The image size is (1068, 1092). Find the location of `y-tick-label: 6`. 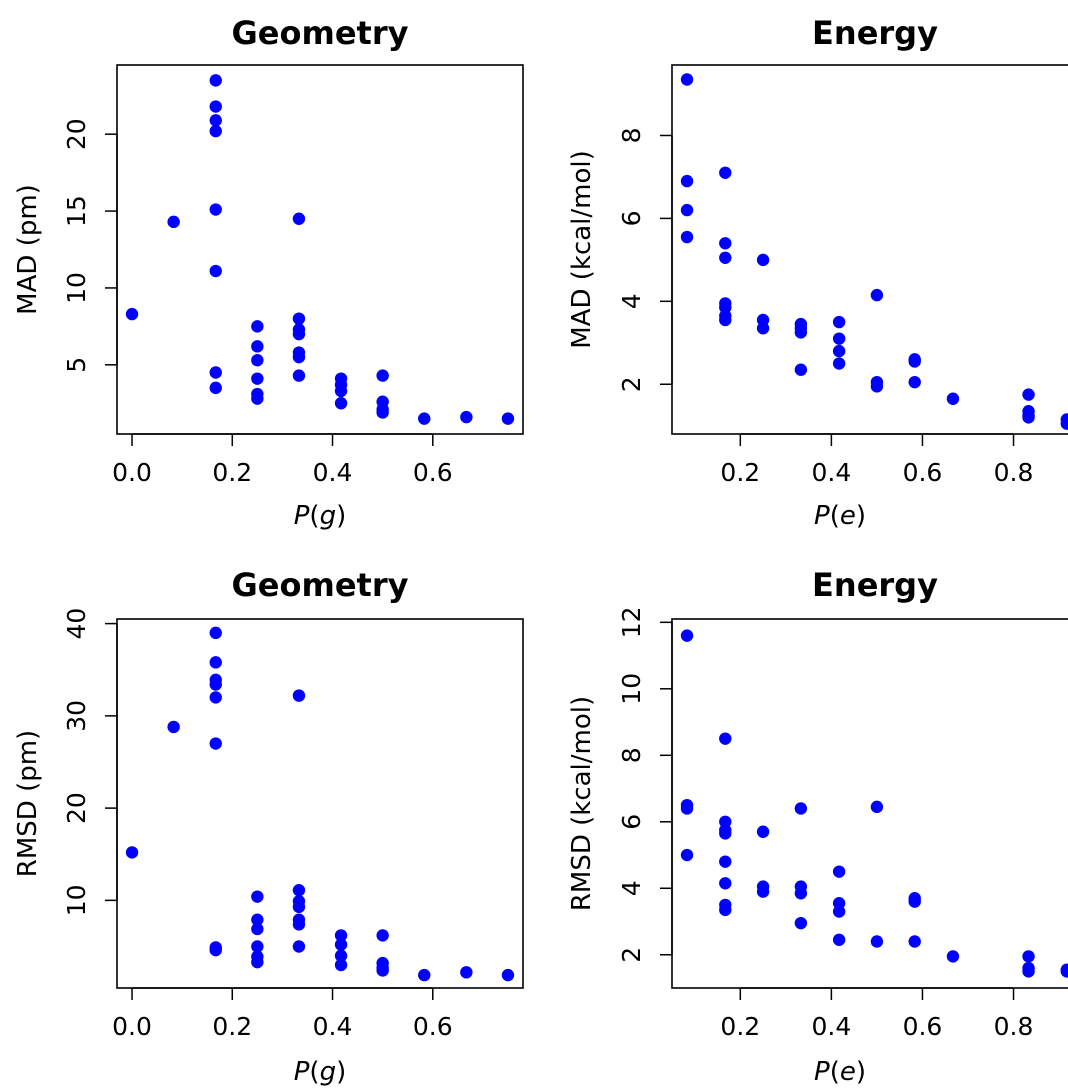

y-tick-label: 6 is located at coordinates (631, 218).